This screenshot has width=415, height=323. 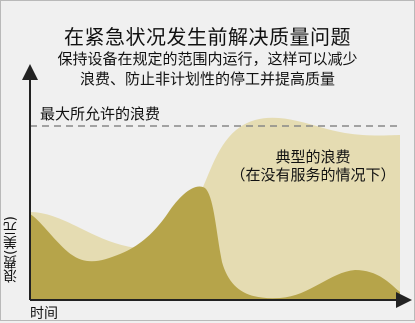 I want to click on subtitle-line-1: 保持设备在规定的范围内运行，这样可以减少, so click(x=207, y=59).